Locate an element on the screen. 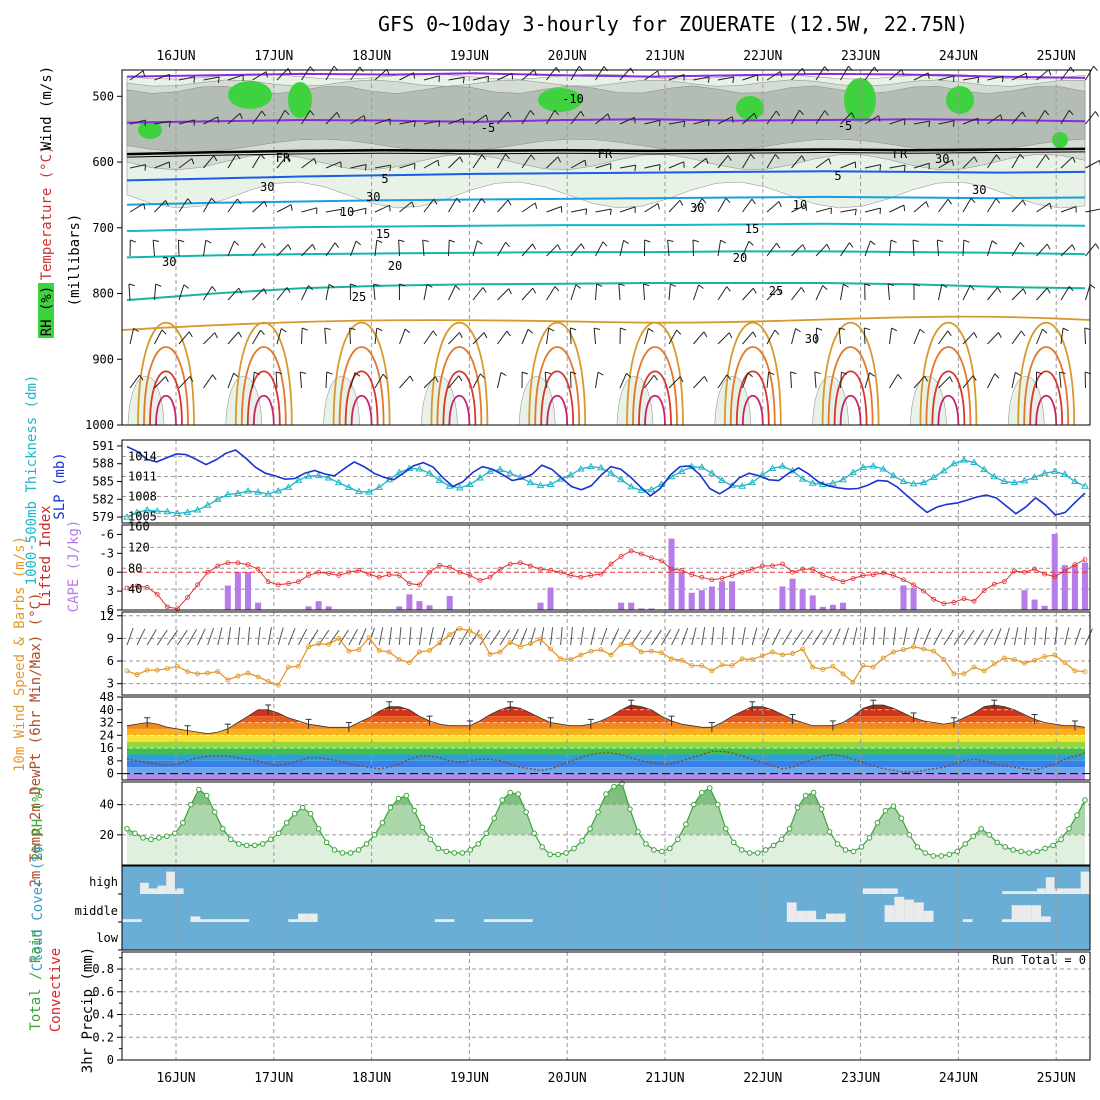 This screenshot has width=1100, height=1100. temp-tick-label: 48 is located at coordinates (107, 697).